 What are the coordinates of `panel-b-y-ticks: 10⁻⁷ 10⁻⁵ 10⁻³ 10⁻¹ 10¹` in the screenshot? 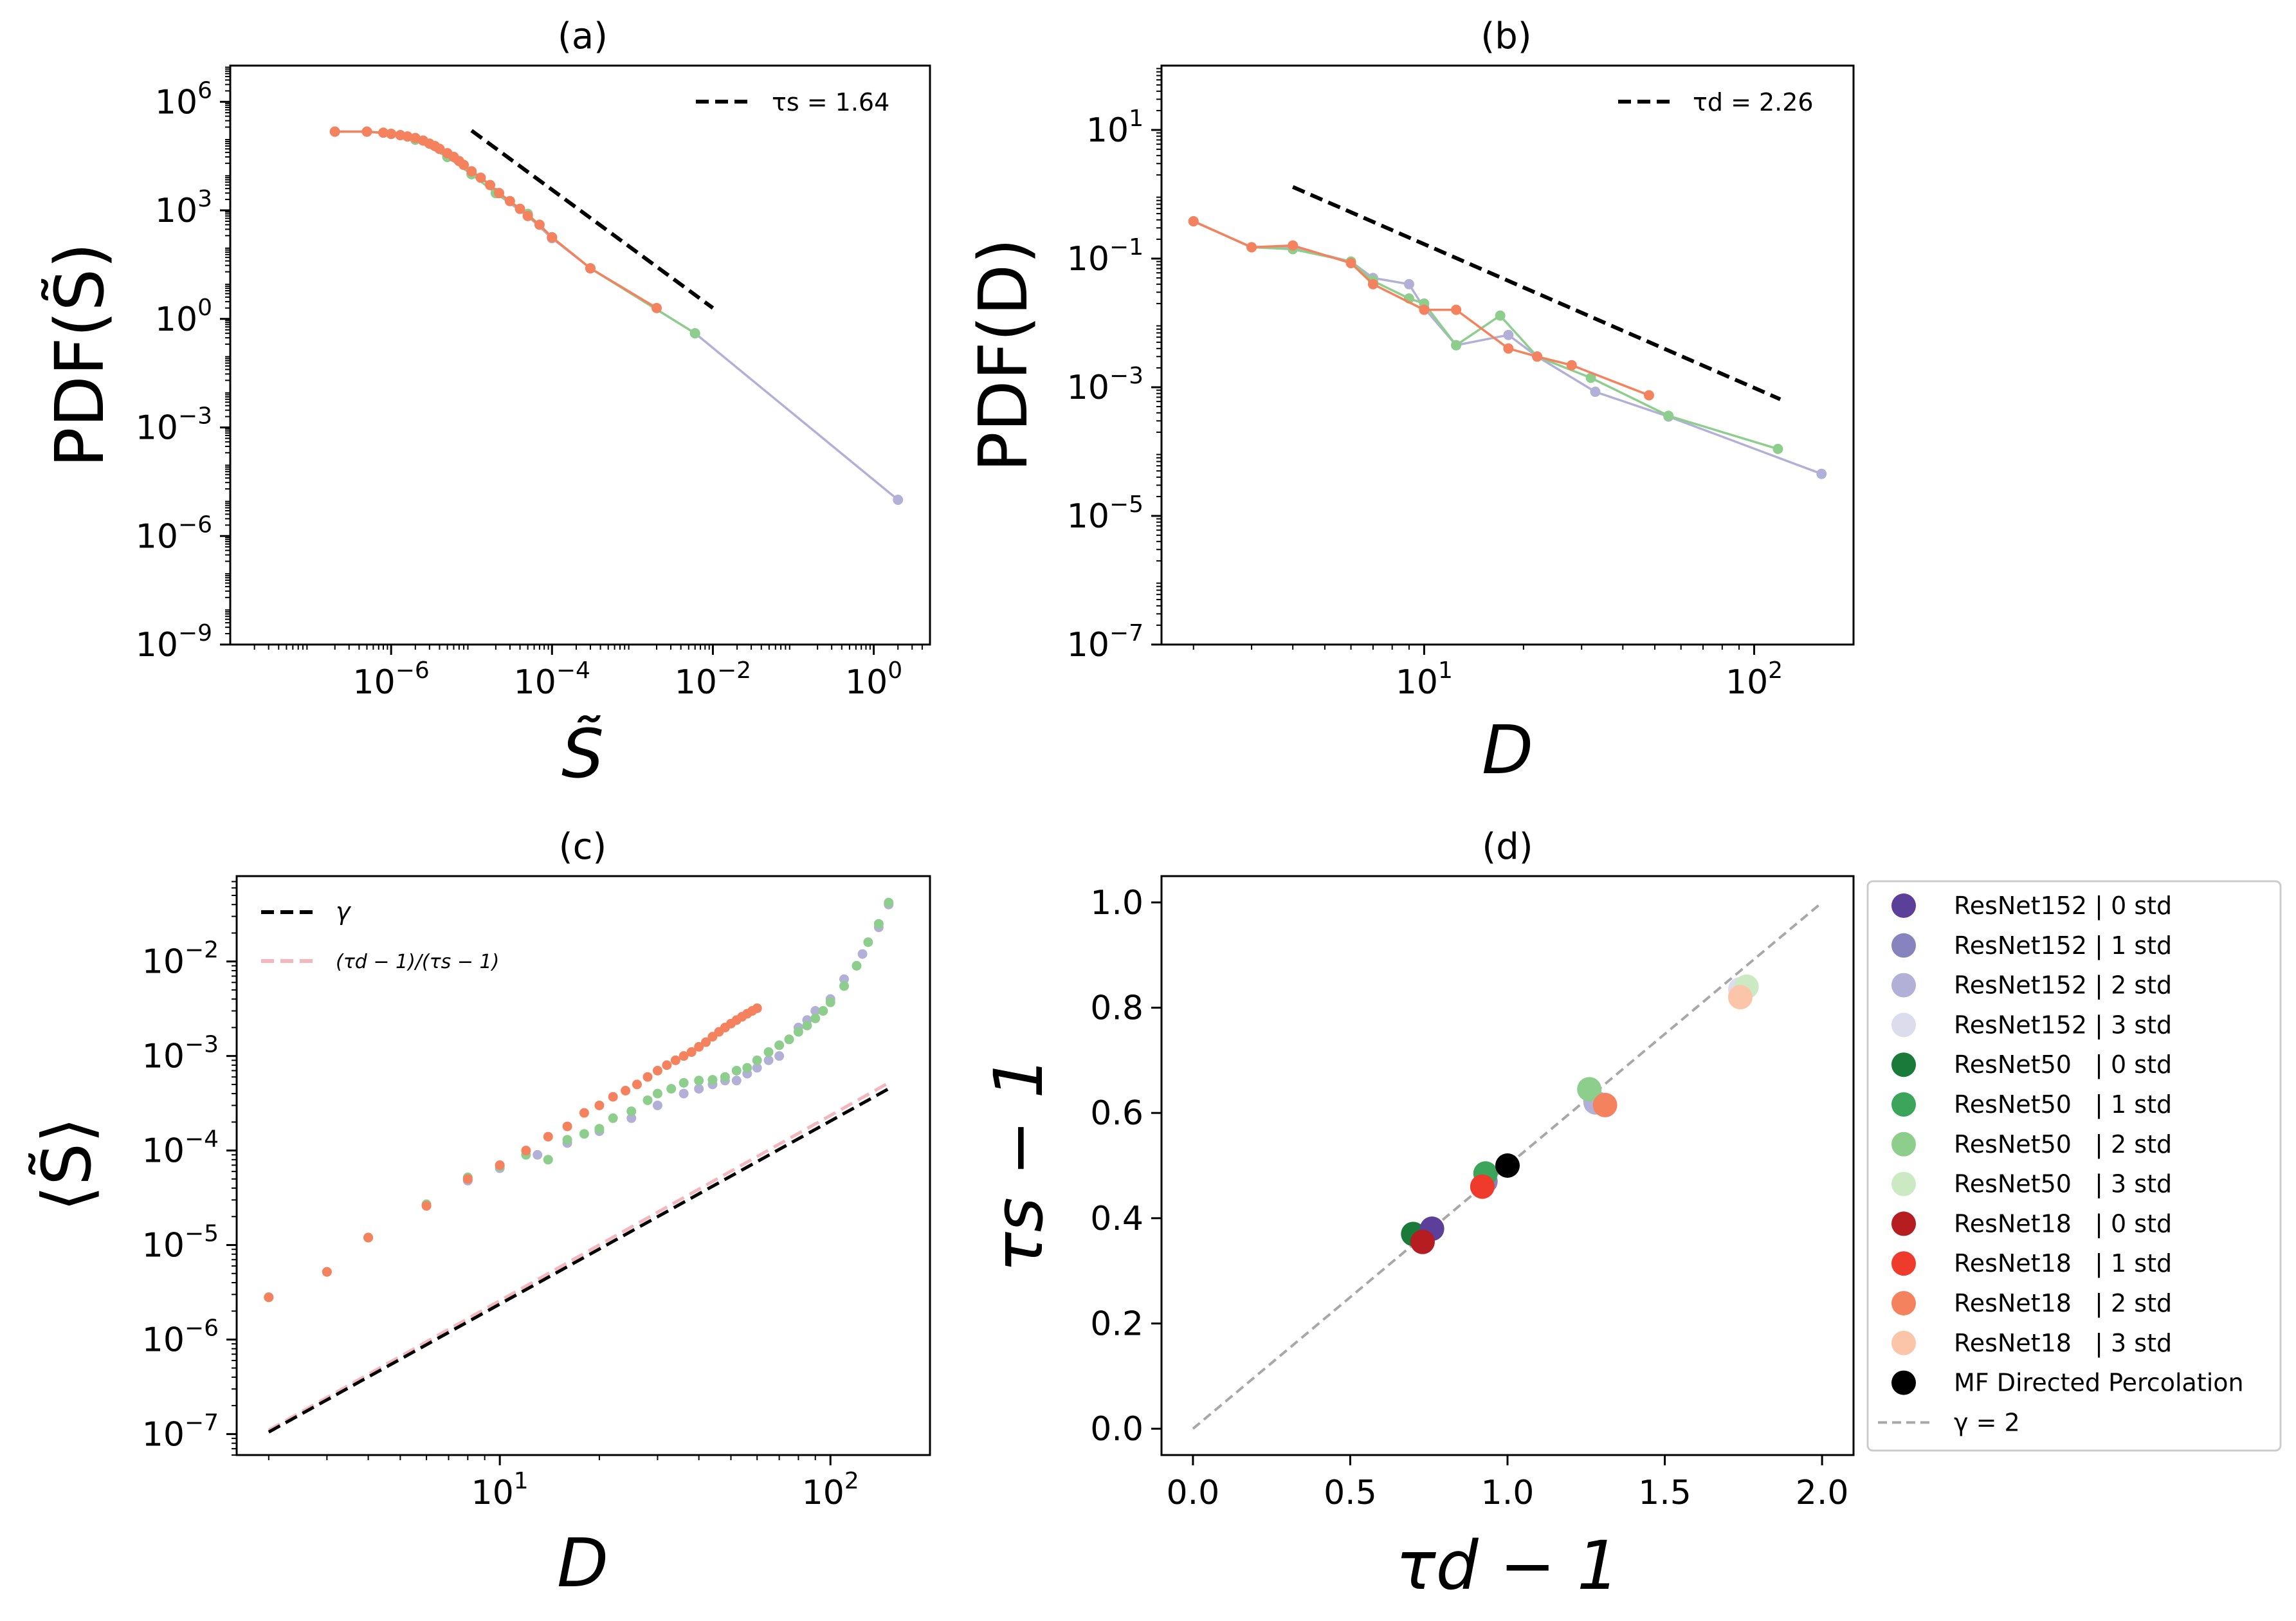 It's located at (1114, 366).